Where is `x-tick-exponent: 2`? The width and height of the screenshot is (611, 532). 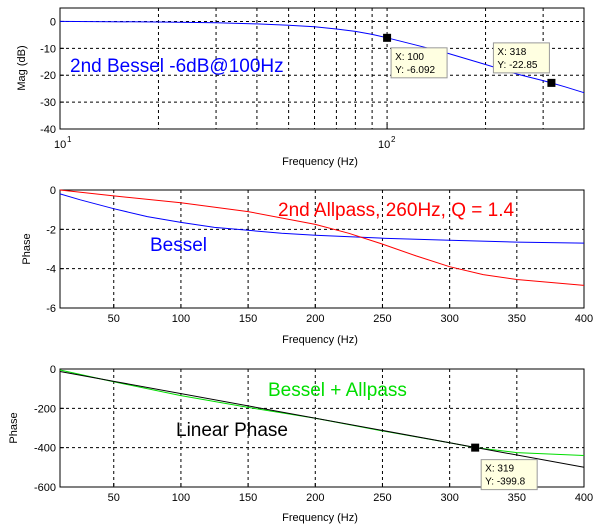 x-tick-exponent: 2 is located at coordinates (393, 139).